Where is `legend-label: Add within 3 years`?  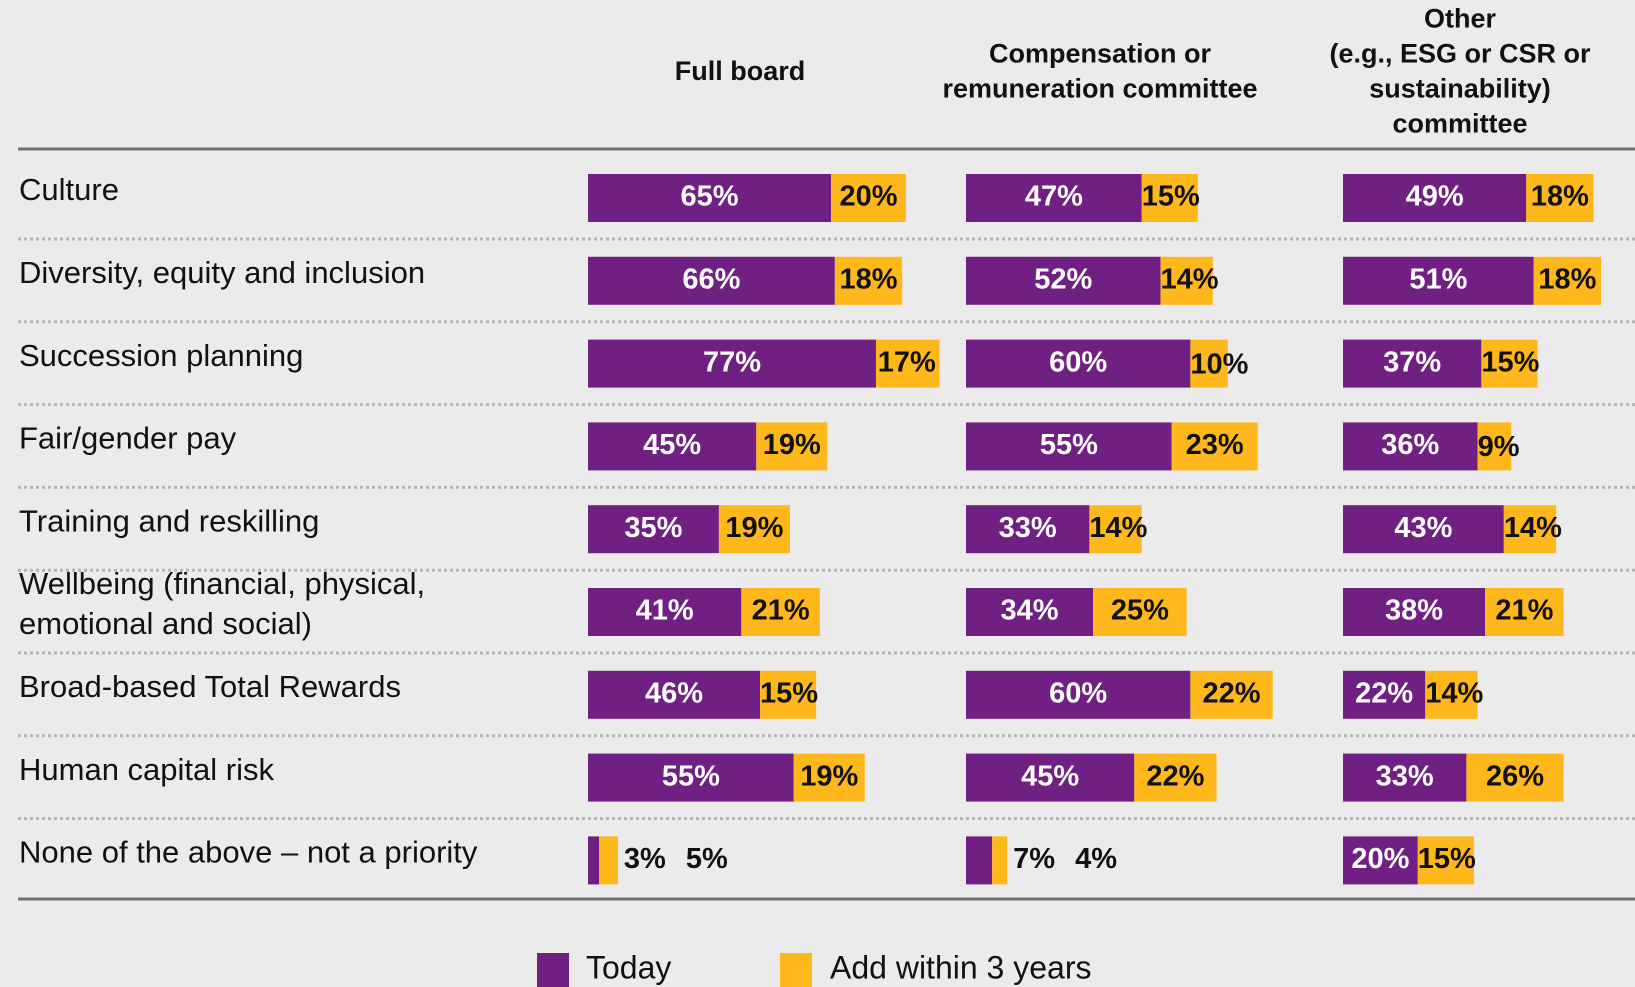
legend-label: Add within 3 years is located at coordinates (960, 967).